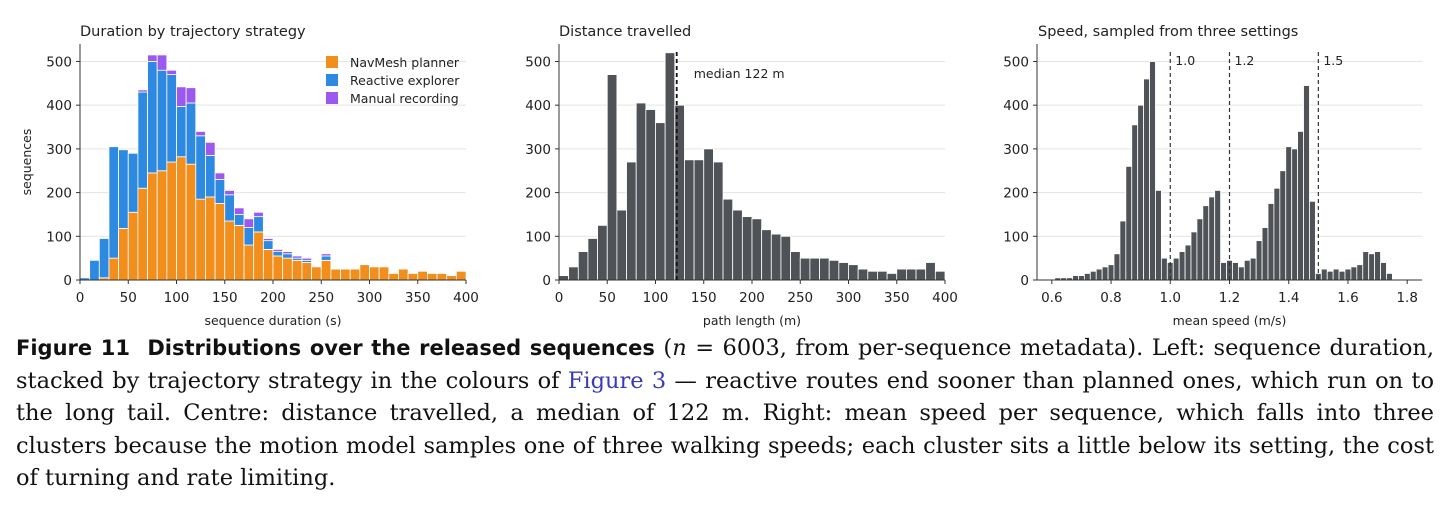  What do you see at coordinates (617, 380) in the screenshot?
I see `caption-figure-link: Figure 3` at bounding box center [617, 380].